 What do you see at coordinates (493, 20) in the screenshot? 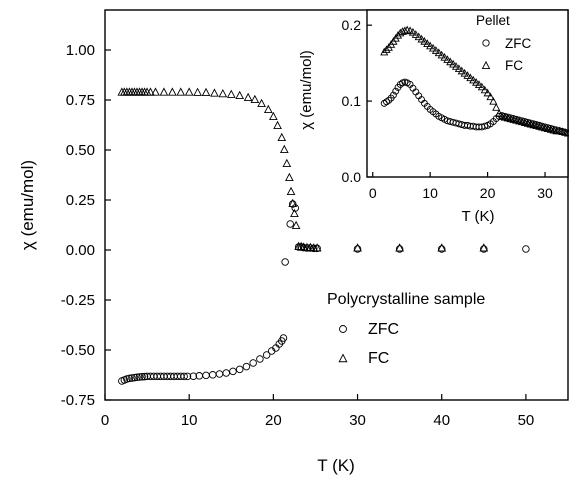
I see `inset-legend-title: Pellet` at bounding box center [493, 20].